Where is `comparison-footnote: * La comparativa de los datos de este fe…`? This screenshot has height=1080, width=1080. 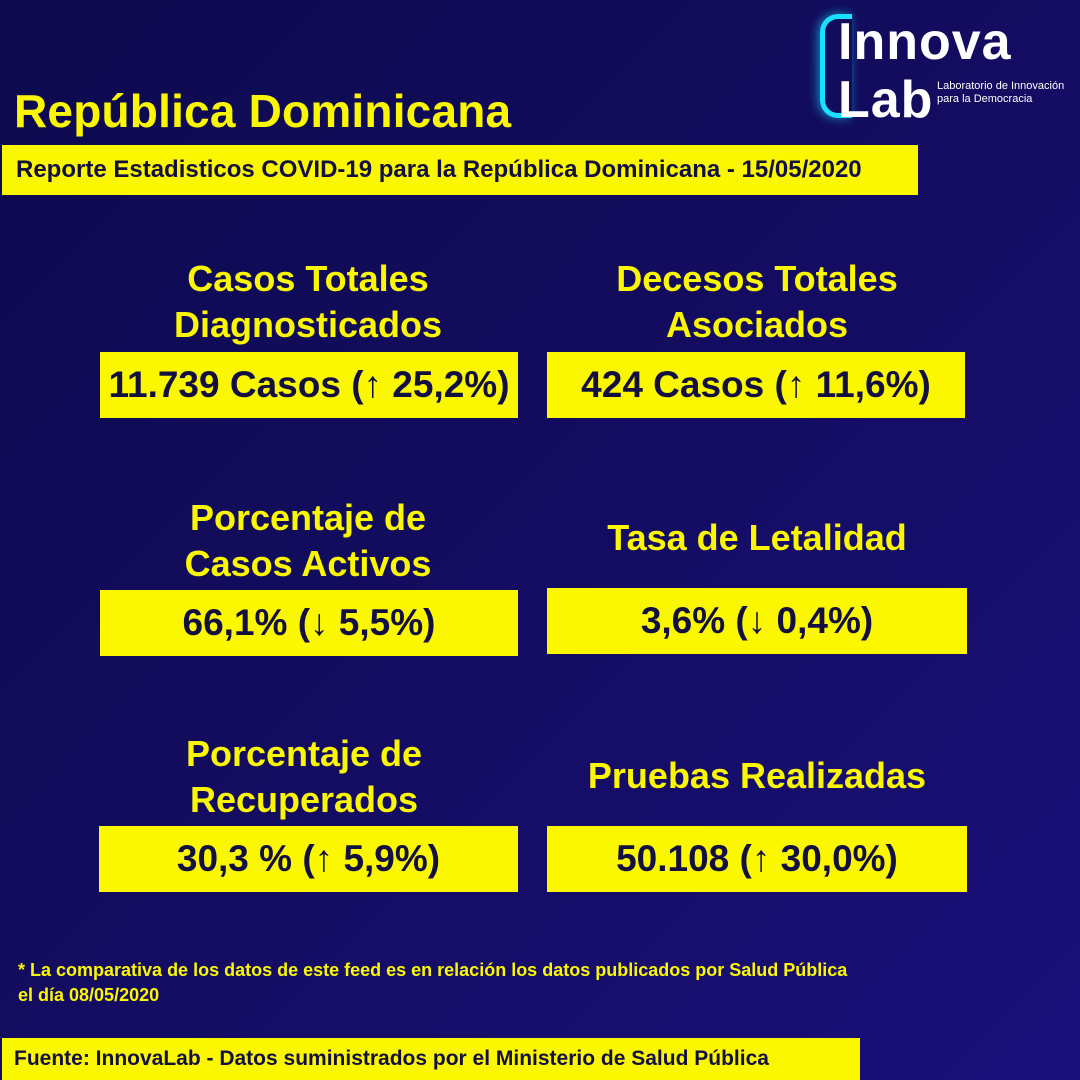
comparison-footnote: * La comparativa de los datos de este fe… is located at coordinates (433, 982).